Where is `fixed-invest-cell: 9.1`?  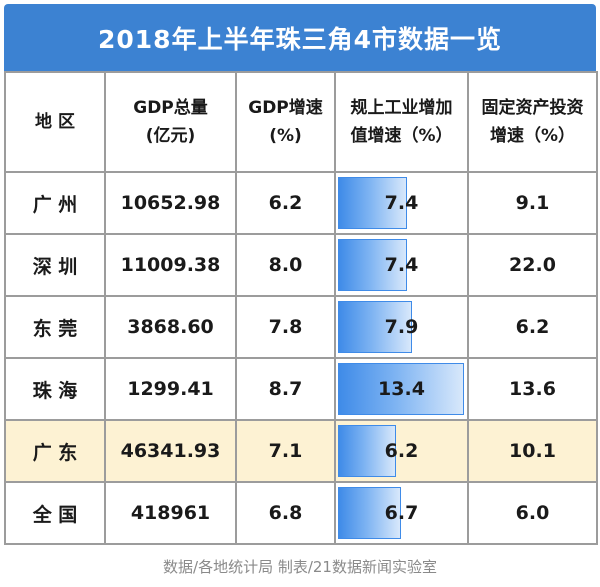 fixed-invest-cell: 9.1 is located at coordinates (532, 203).